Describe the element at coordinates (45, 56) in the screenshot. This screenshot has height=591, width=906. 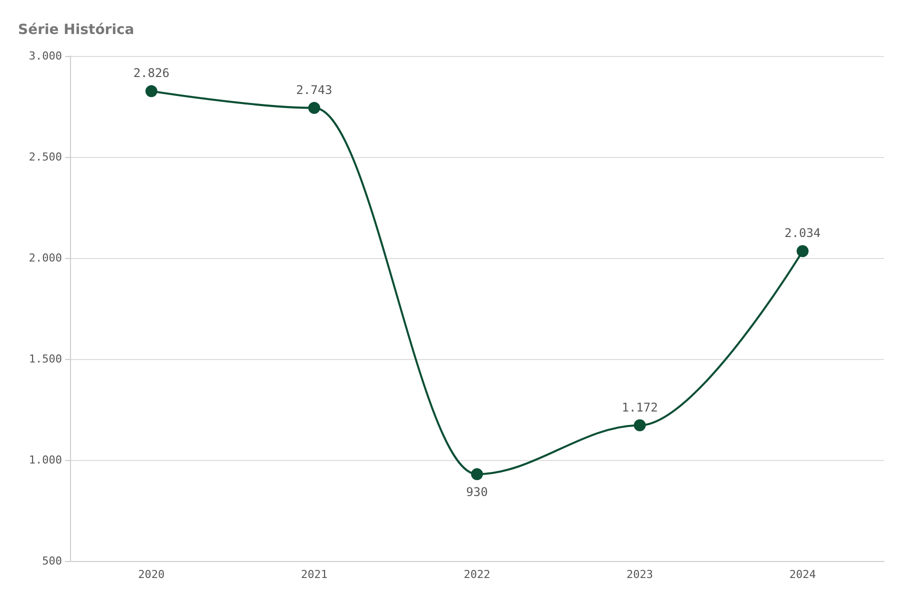
I see `y-tick-label: 3.000` at that location.